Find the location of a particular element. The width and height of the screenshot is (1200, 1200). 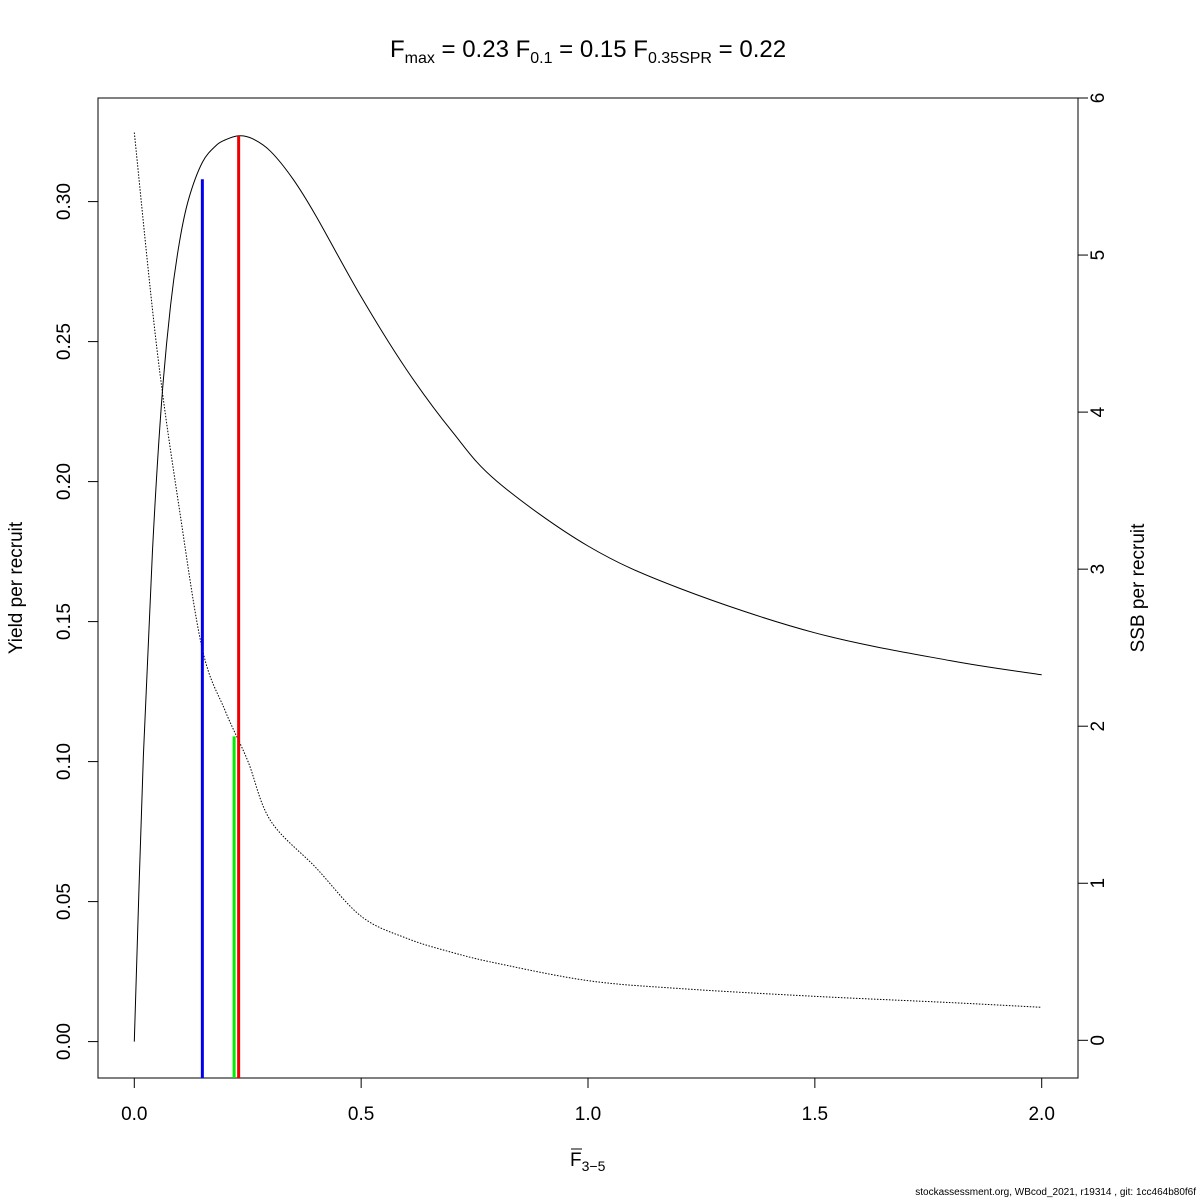

y-left-tick-label: 0.30 is located at coordinates (64, 201).